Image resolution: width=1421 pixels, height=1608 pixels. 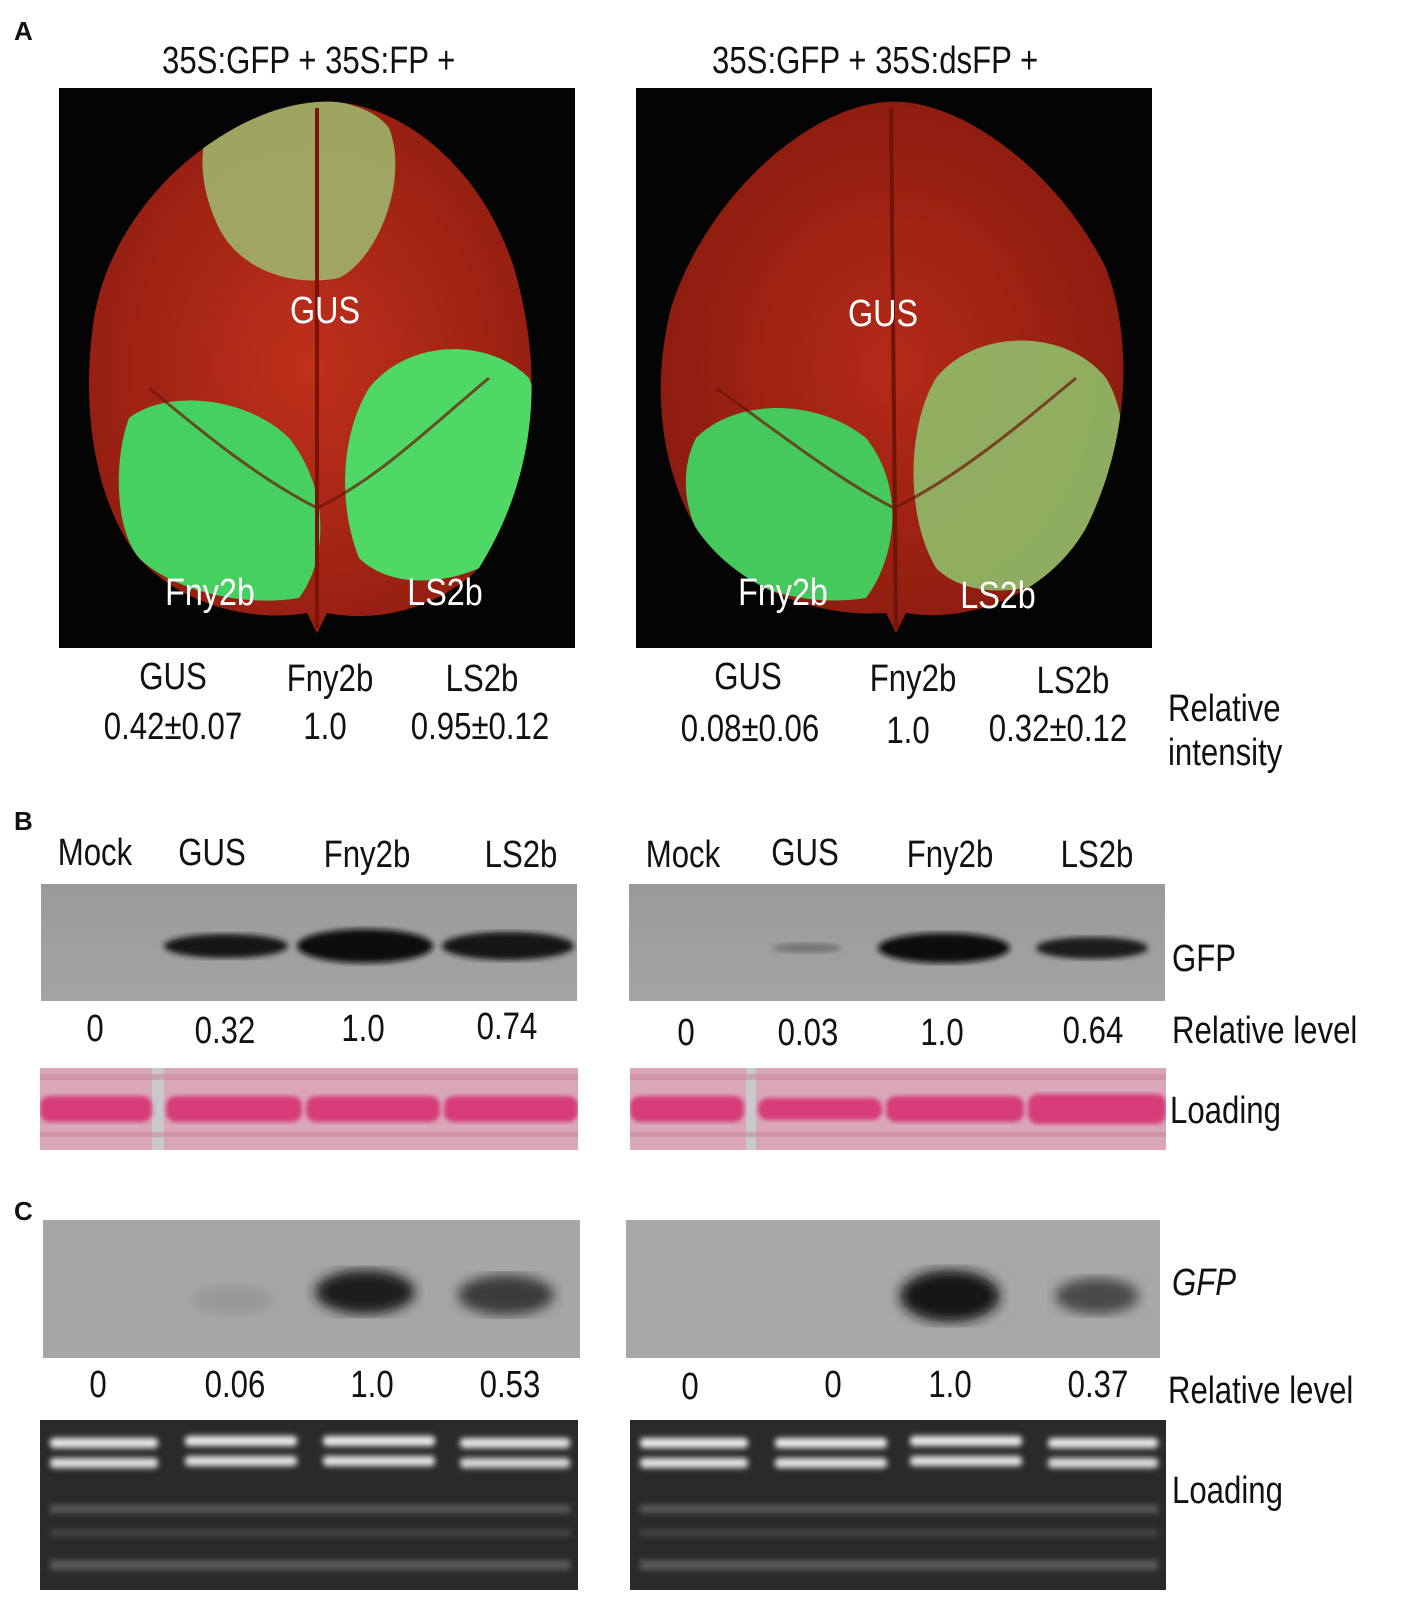 I want to click on right-value-gus-header: GUS, so click(x=748, y=677).